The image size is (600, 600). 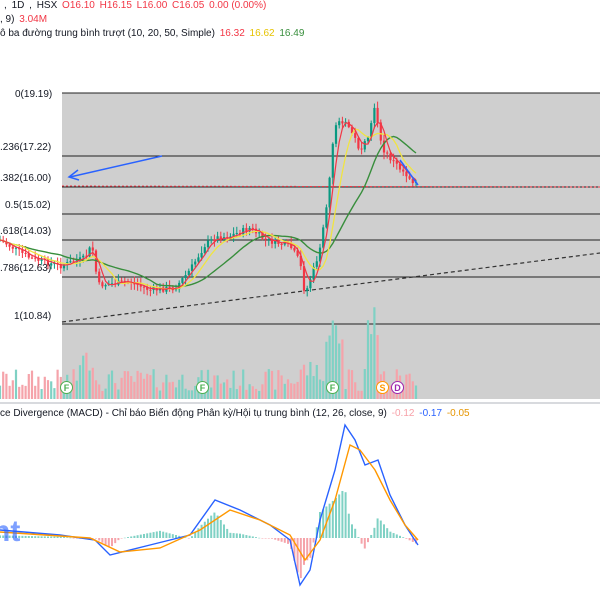 I want to click on event-d: D, so click(x=397, y=387).